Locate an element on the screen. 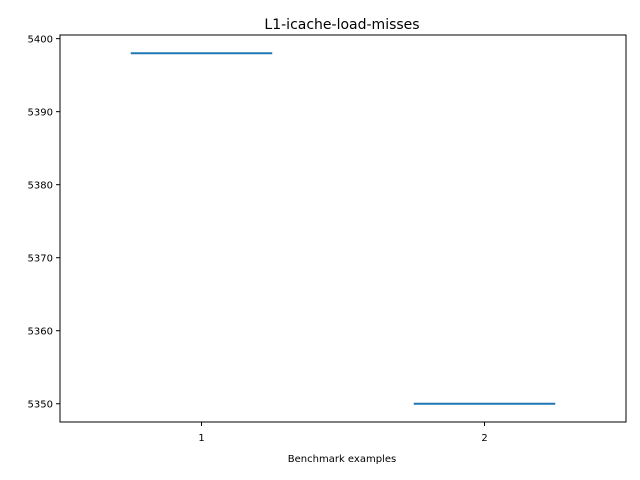 The image size is (640, 480). y-tick-label: 5400 is located at coordinates (40, 40).